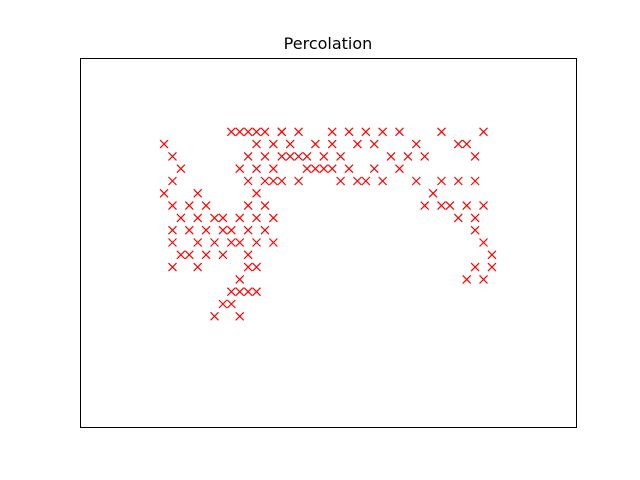 This screenshot has width=640, height=480. Describe the element at coordinates (328, 43) in the screenshot. I see `chart-title: Percolation` at that location.